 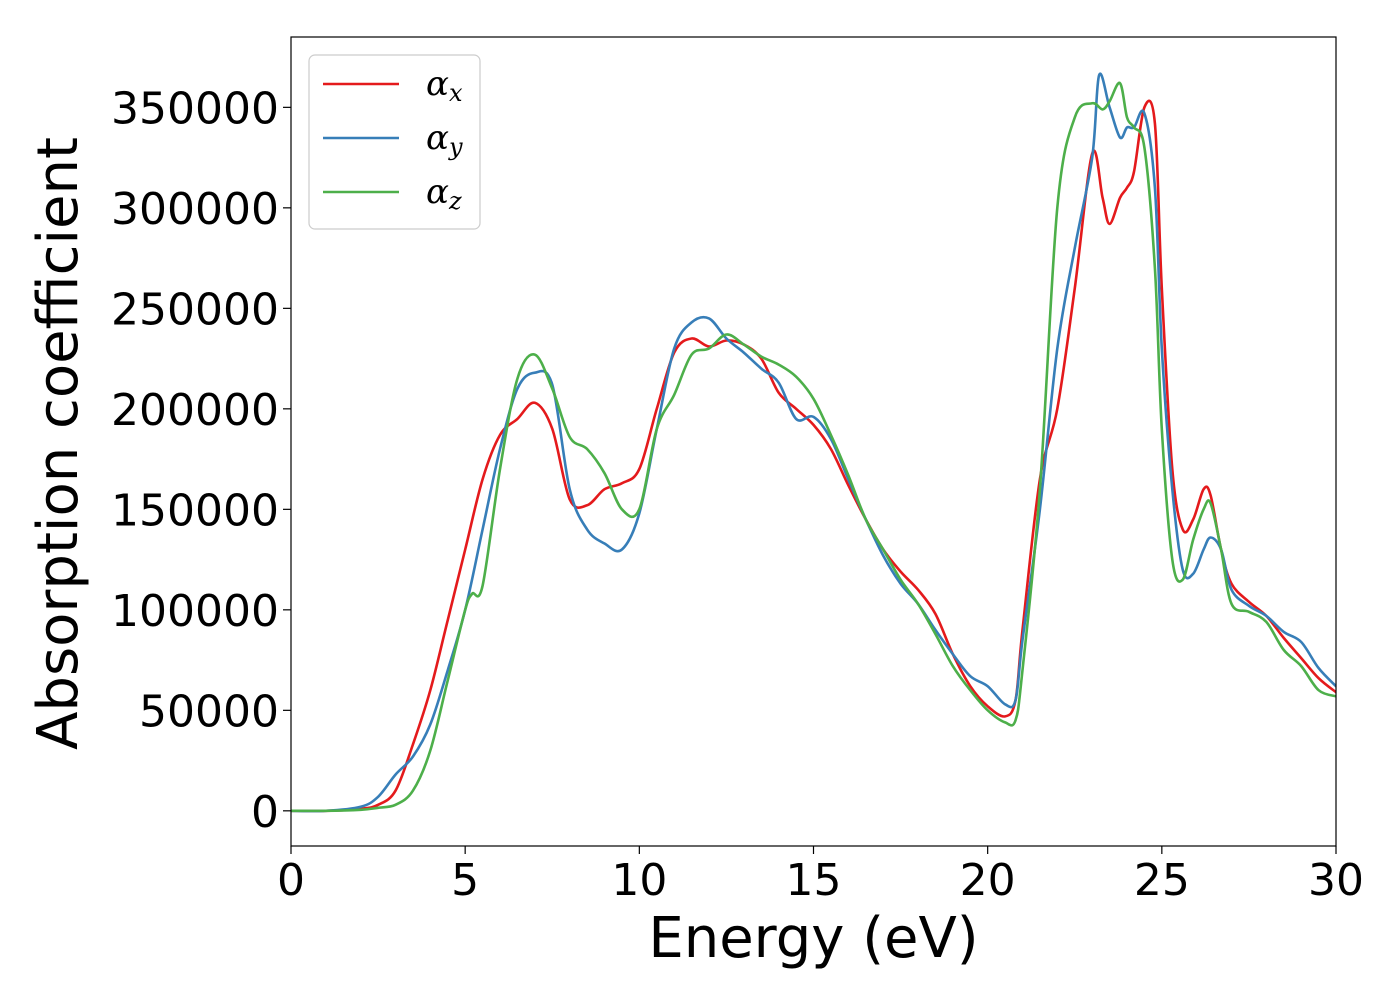 I want to click on y-tick-label: 50000, so click(x=209, y=711).